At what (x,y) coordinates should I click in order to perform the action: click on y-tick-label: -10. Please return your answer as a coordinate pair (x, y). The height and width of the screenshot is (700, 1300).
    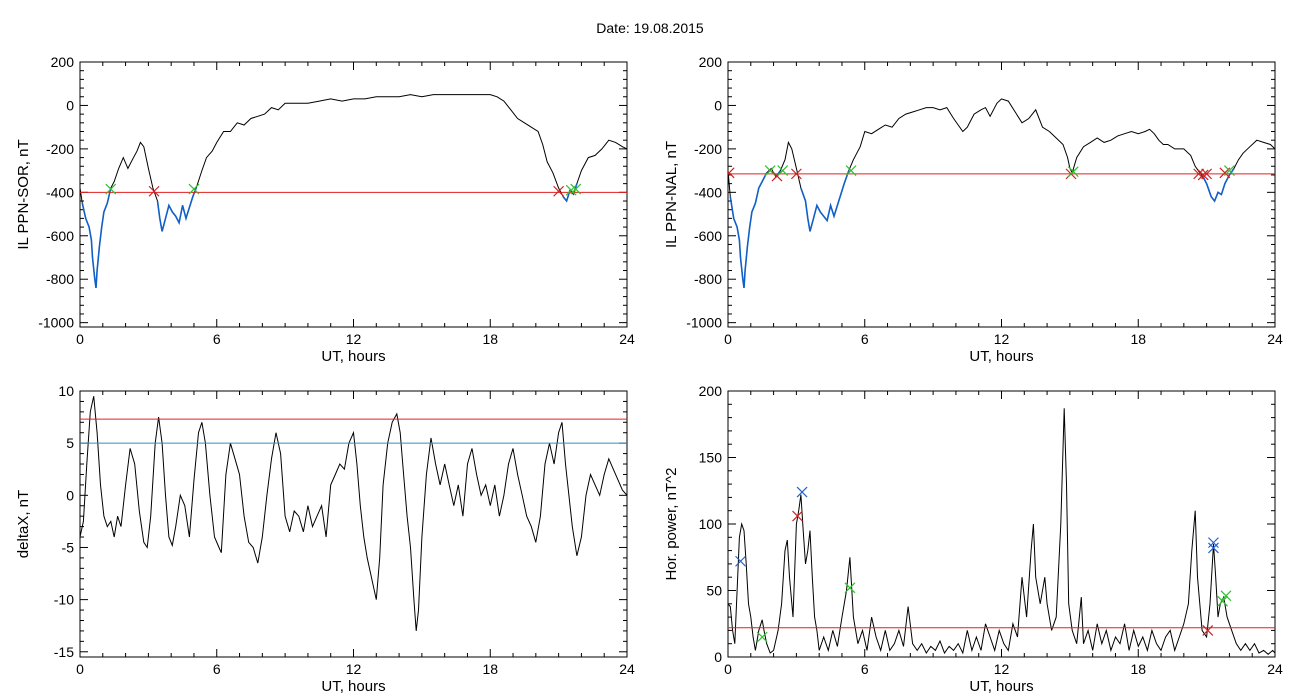
    Looking at the image, I should click on (64, 600).